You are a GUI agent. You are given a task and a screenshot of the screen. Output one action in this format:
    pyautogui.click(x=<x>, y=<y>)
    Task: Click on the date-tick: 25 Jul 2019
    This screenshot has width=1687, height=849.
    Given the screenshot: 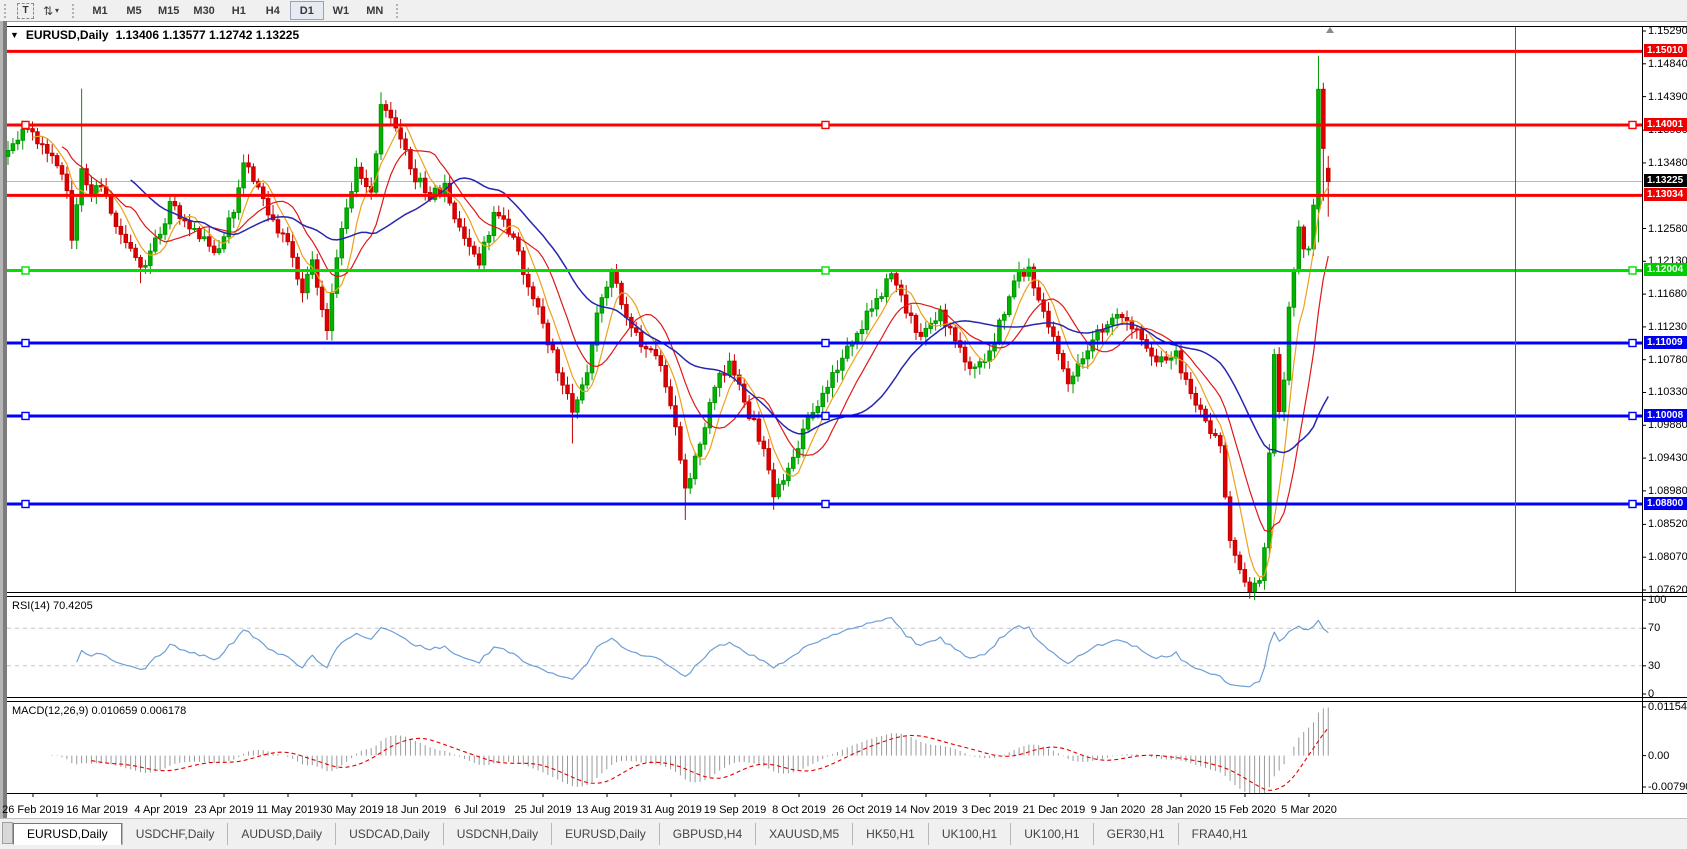 What is the action you would take?
    pyautogui.click(x=543, y=810)
    